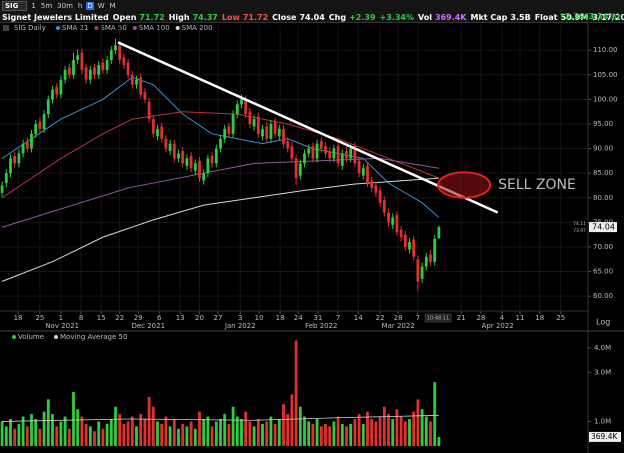 Image resolution: width=624 pixels, height=453 pixels. I want to click on y-tick-label: 110.00, so click(605, 50).